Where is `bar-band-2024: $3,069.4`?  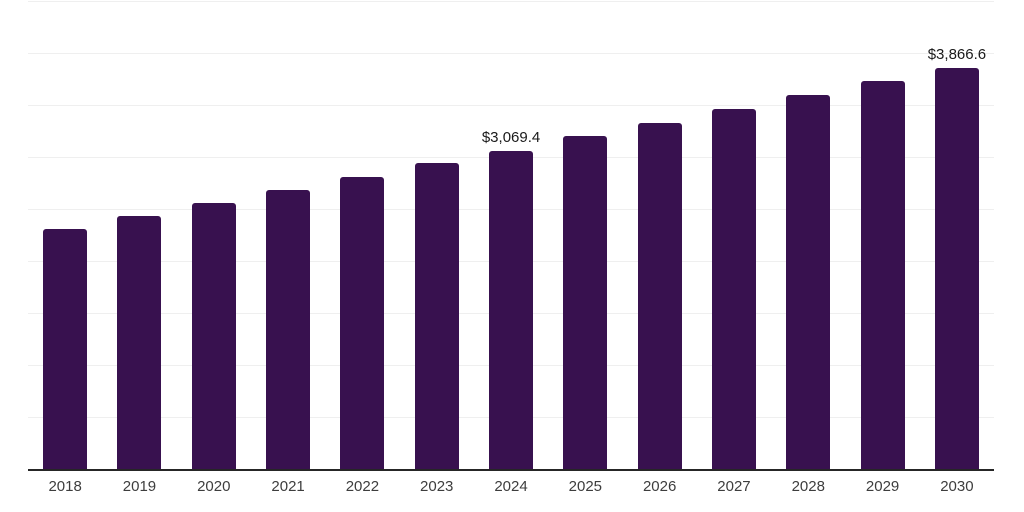 bar-band-2024: $3,069.4 is located at coordinates (511, 236).